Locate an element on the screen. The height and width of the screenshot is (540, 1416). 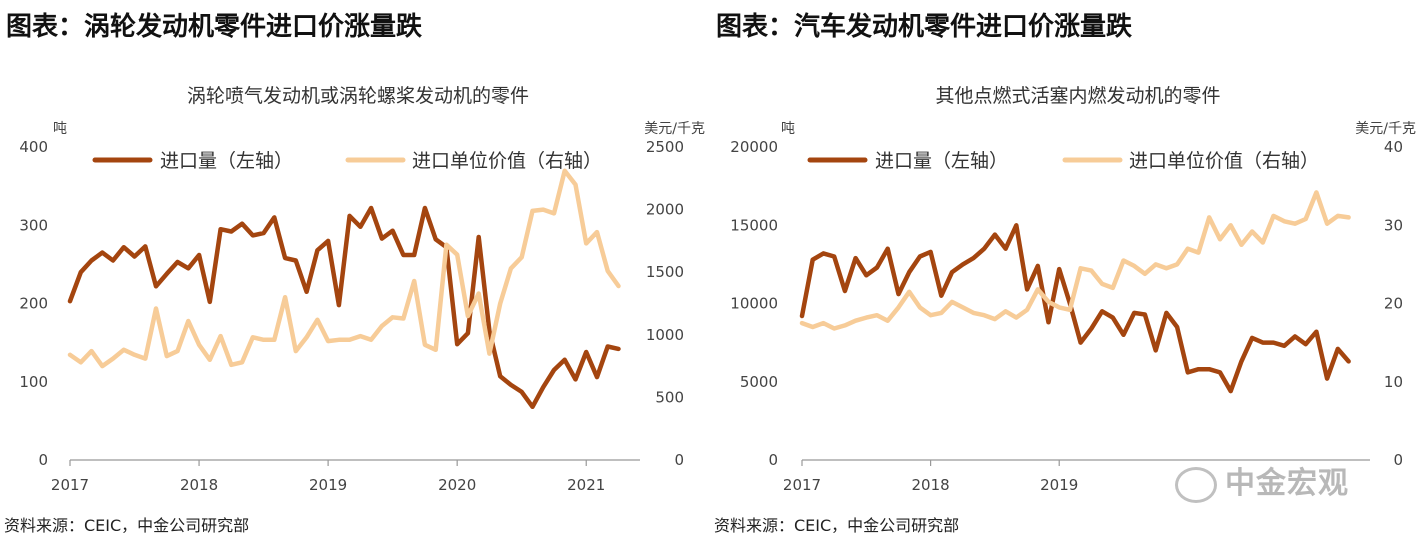
x-tick-label: 2021 is located at coordinates (586, 485).